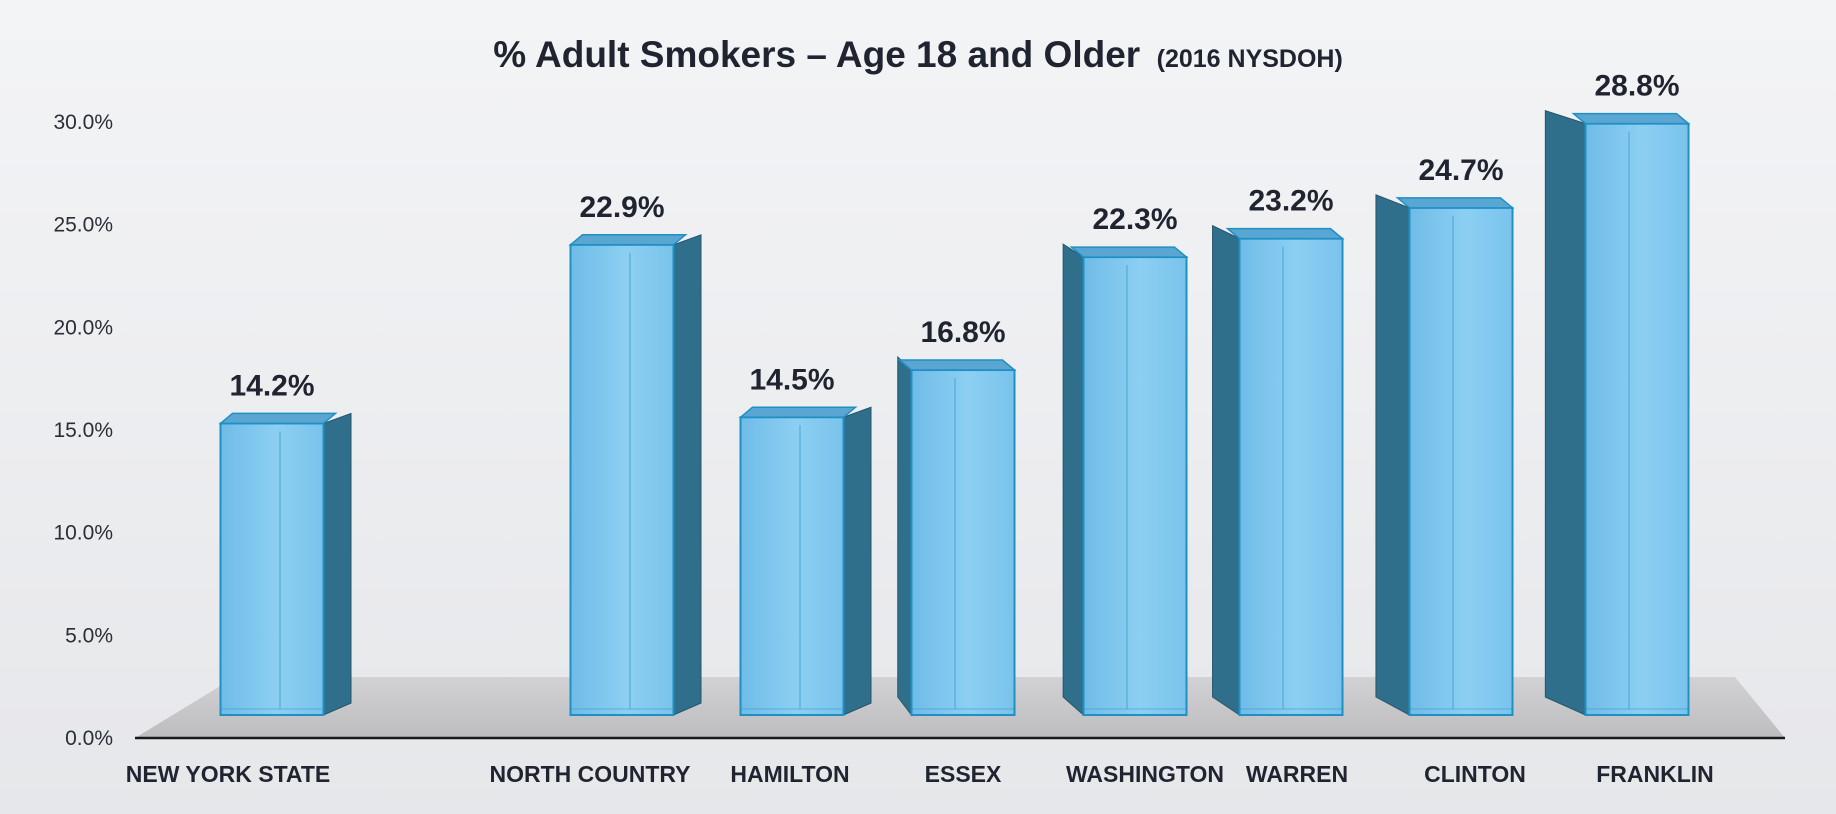  Describe the element at coordinates (791, 379) in the screenshot. I see `data-label: 14.5%` at that location.